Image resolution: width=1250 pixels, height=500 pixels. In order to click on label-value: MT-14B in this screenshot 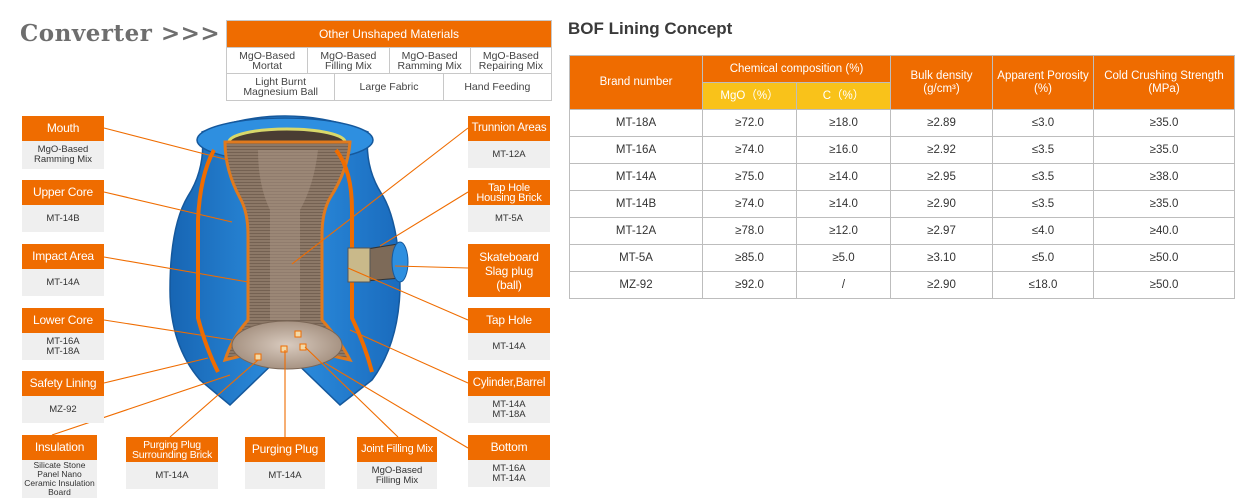, I will do `click(63, 218)`.